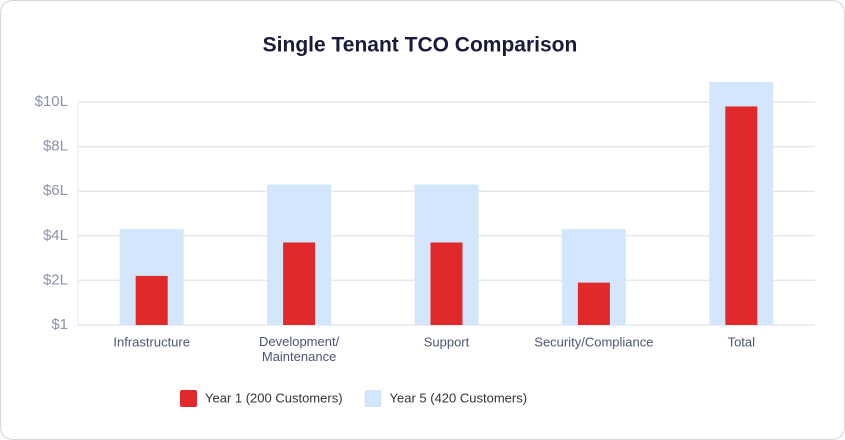  Describe the element at coordinates (274, 397) in the screenshot. I see `legend-label: Year 1 (200 Customers)` at that location.